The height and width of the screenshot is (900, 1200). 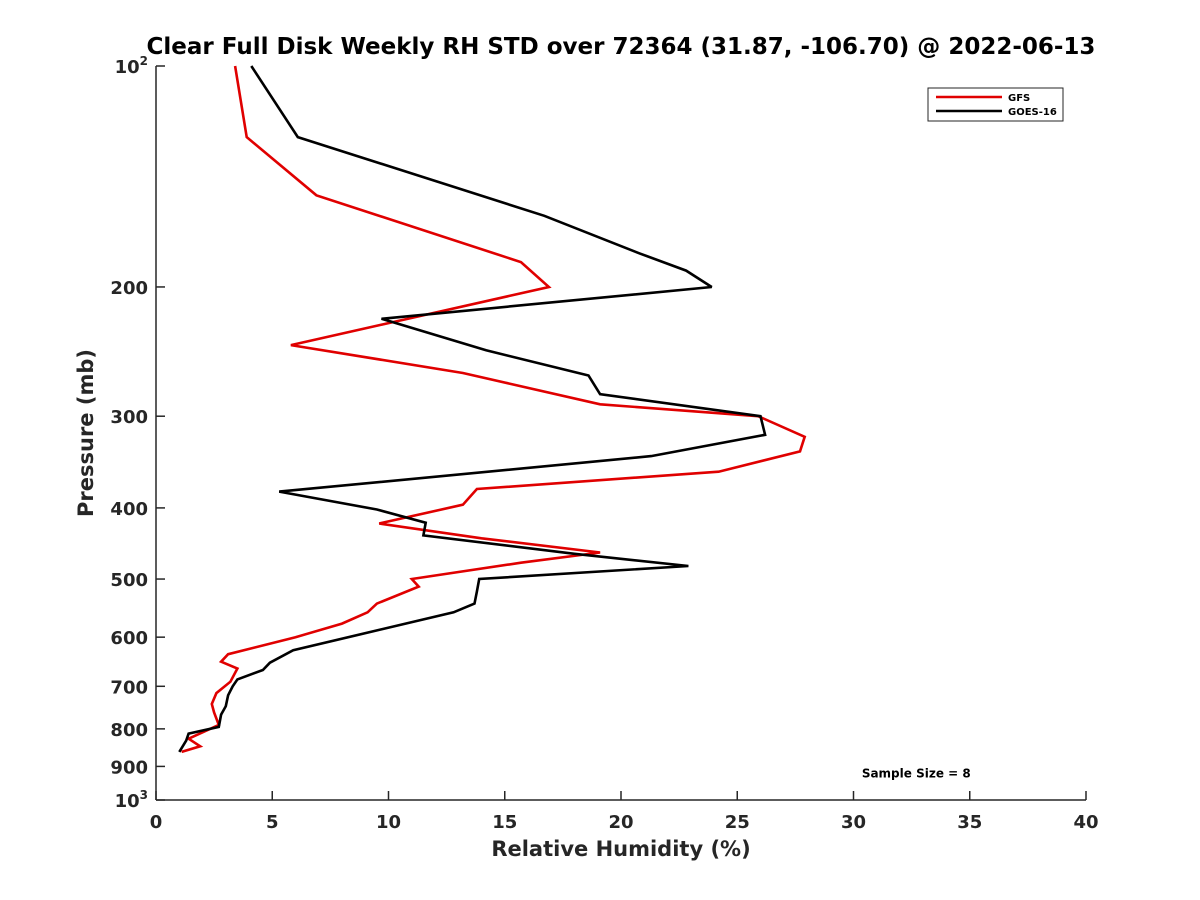 I want to click on x-tick-label: 0, so click(x=156, y=822).